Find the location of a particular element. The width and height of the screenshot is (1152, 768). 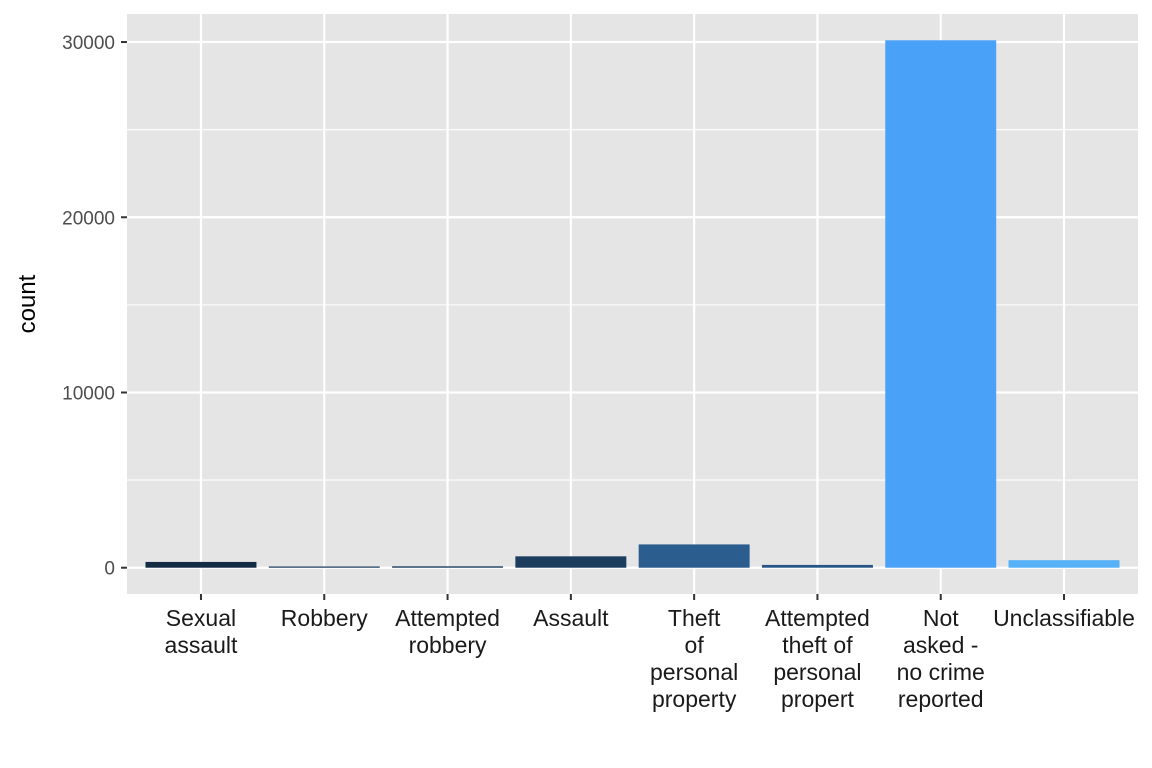

x-tick-label-line: Assault is located at coordinates (571, 618).